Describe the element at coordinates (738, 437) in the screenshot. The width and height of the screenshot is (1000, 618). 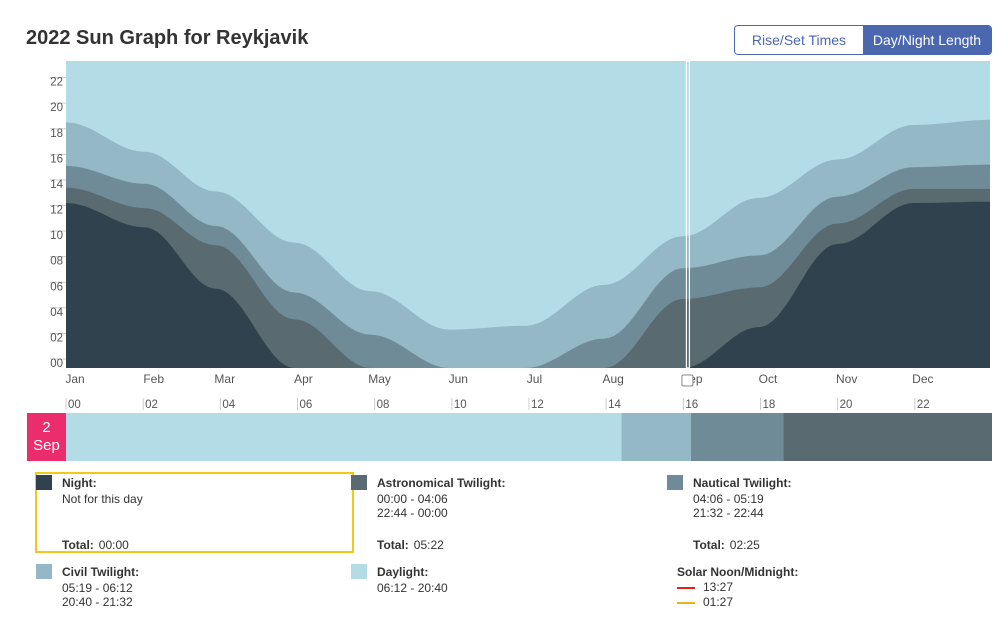
I see `nautical-segment` at that location.